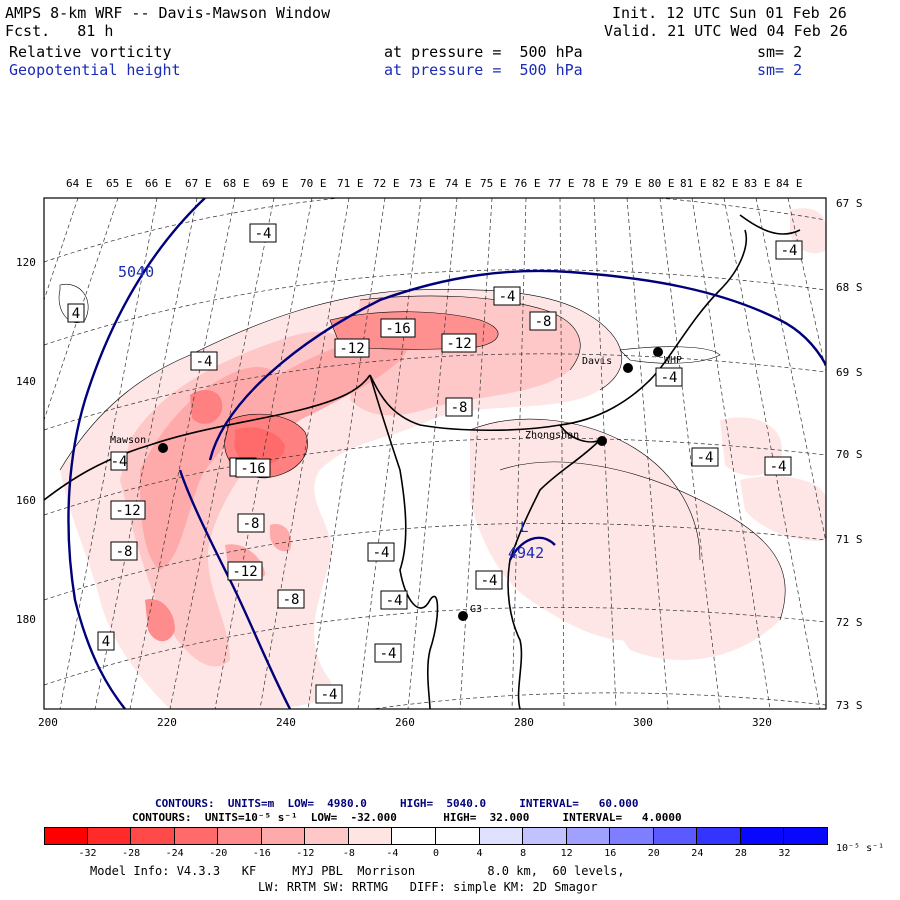 Image resolution: width=900 pixels, height=900 pixels. What do you see at coordinates (136, 272) in the screenshot?
I see `height-label: 5040` at bounding box center [136, 272].